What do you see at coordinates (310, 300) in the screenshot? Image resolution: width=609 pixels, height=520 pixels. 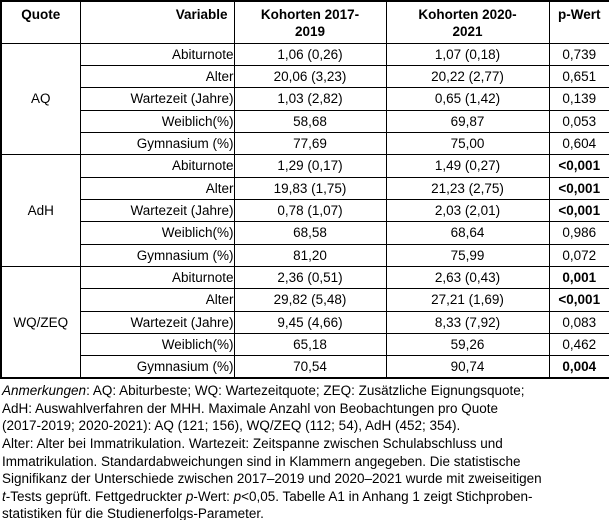 I see `cohort-2017-2019-cell: 29,82 (5,48)` at bounding box center [310, 300].